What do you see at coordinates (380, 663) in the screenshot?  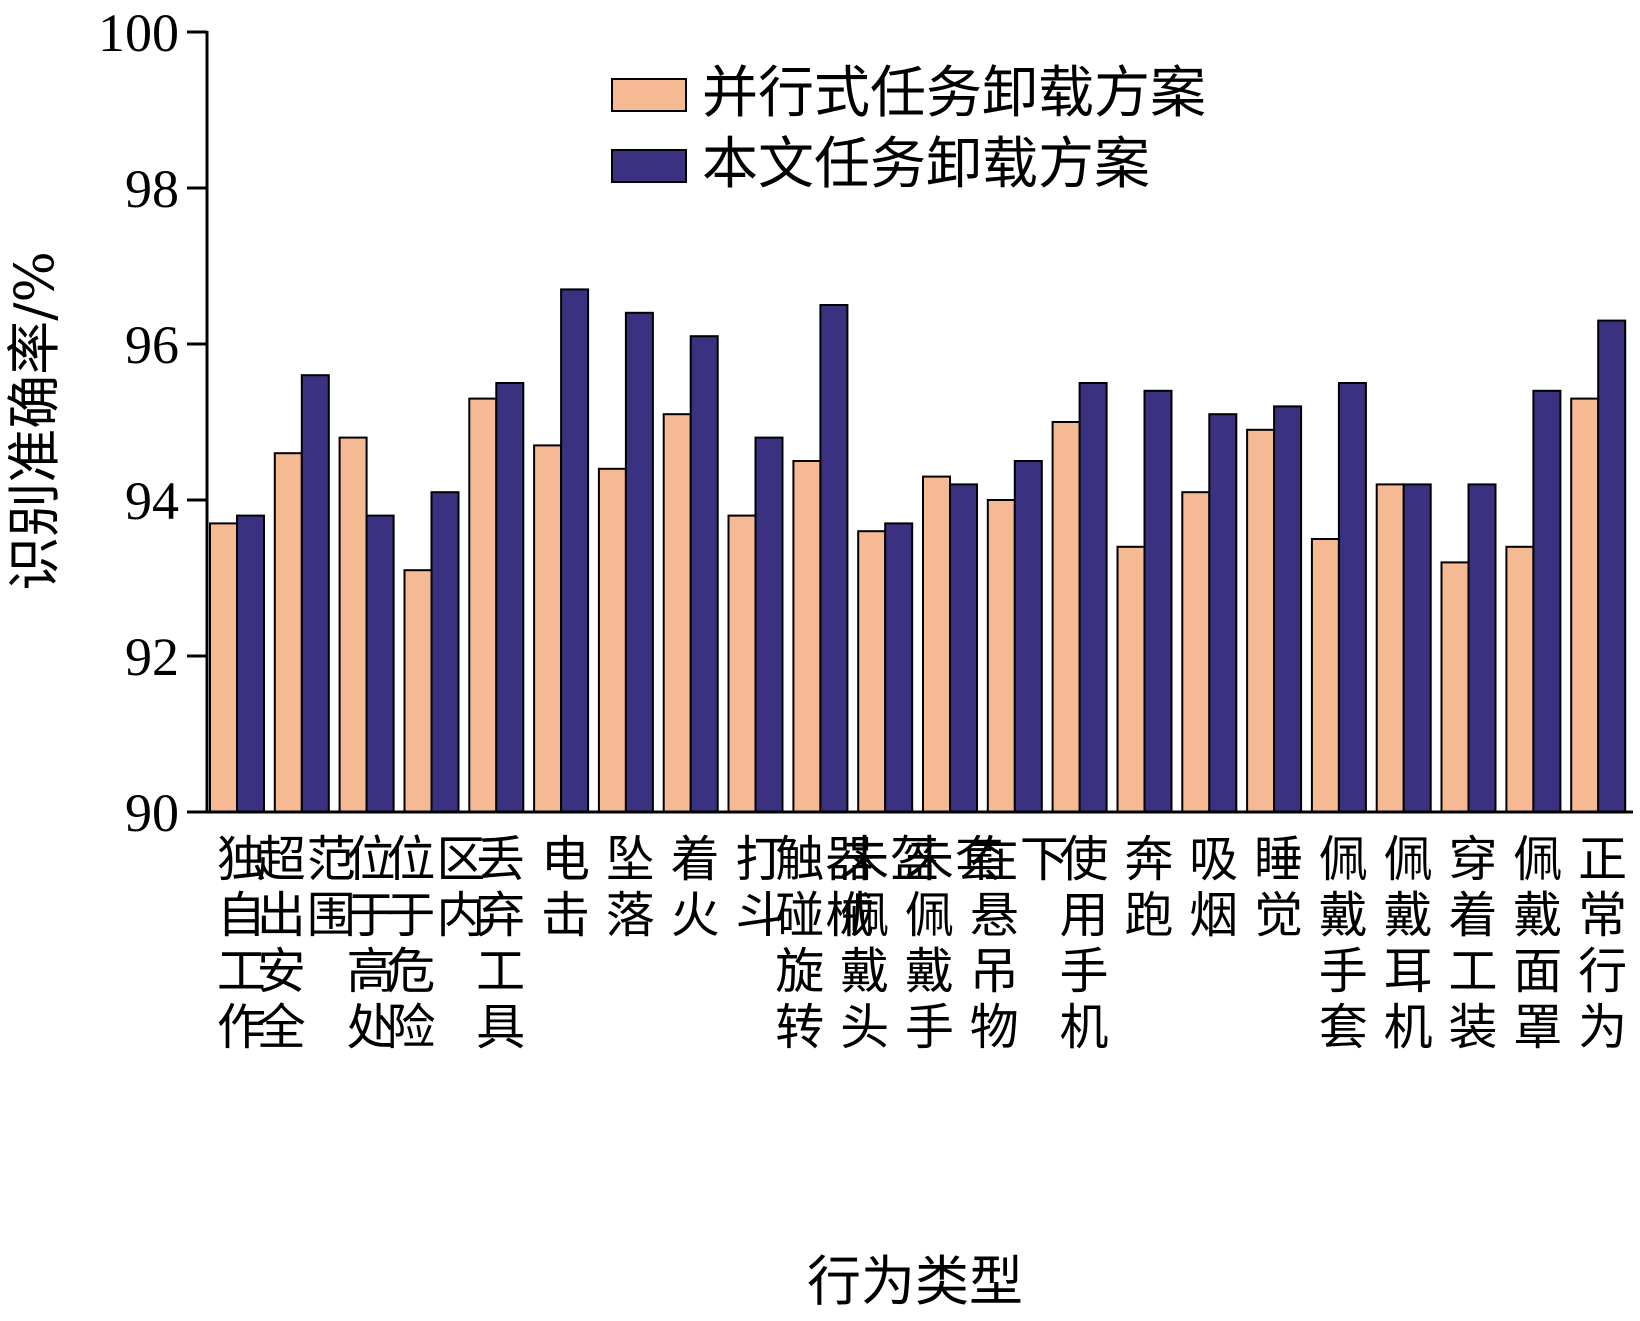 I see `bar-series2-cat3` at bounding box center [380, 663].